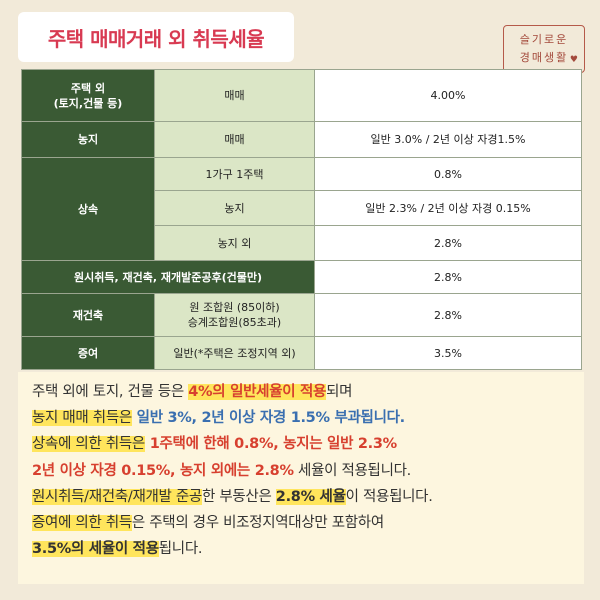 The width and height of the screenshot is (600, 600). What do you see at coordinates (448, 174) in the screenshot?
I see `rate-cell: 0.8%` at bounding box center [448, 174].